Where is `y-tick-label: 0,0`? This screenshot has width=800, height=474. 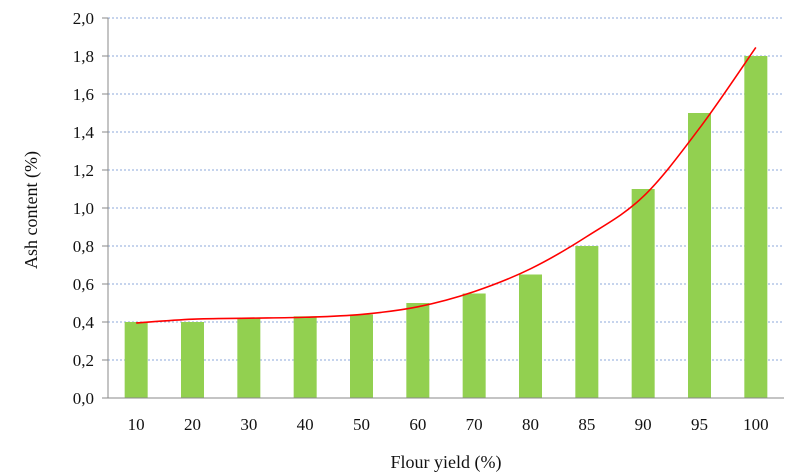
y-tick-label: 0,0 is located at coordinates (83, 398).